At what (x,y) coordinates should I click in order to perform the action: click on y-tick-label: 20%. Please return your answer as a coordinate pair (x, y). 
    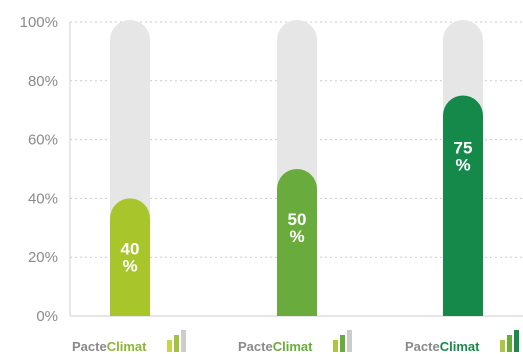
    Looking at the image, I should click on (43, 257).